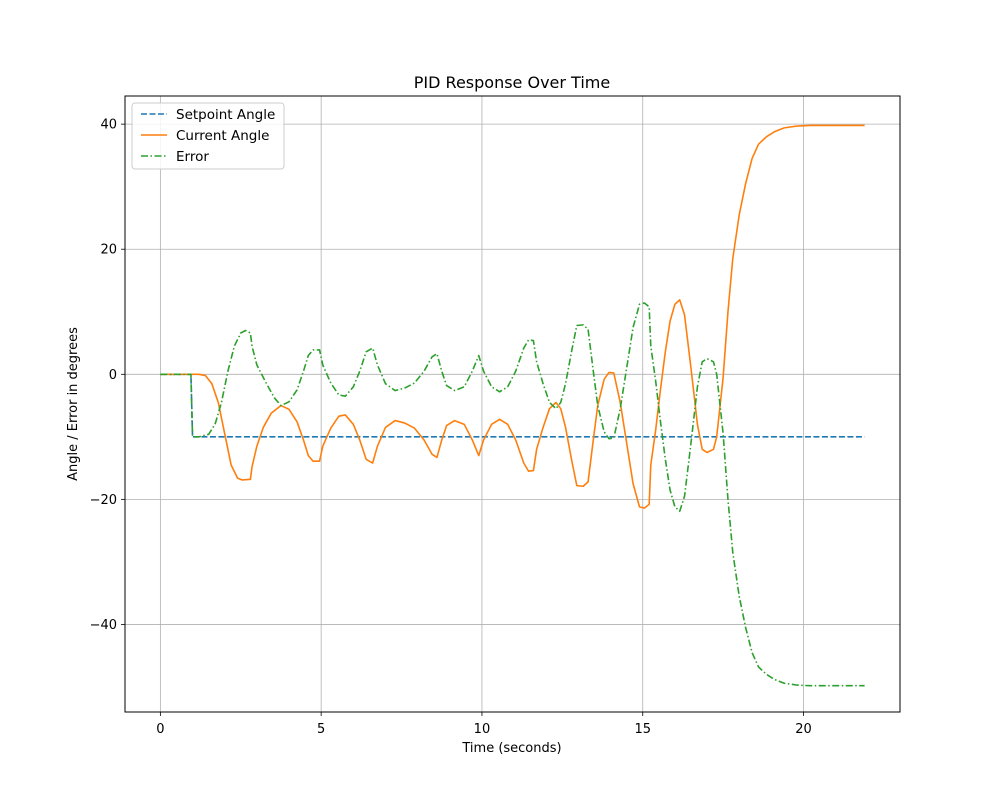 This screenshot has height=800, width=1000. What do you see at coordinates (321, 729) in the screenshot?
I see `x-tick-label: 5` at bounding box center [321, 729].